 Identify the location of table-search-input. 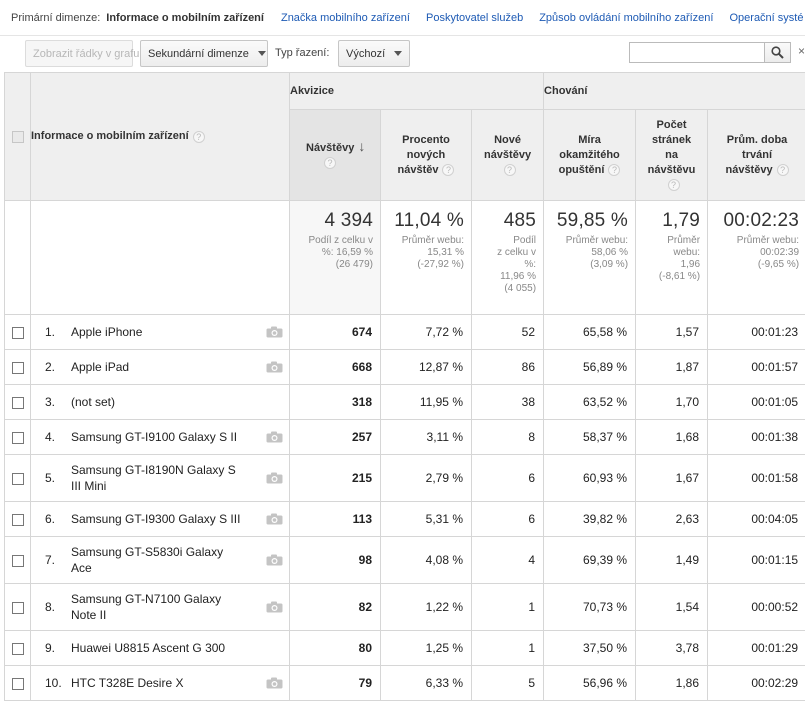
(696, 52).